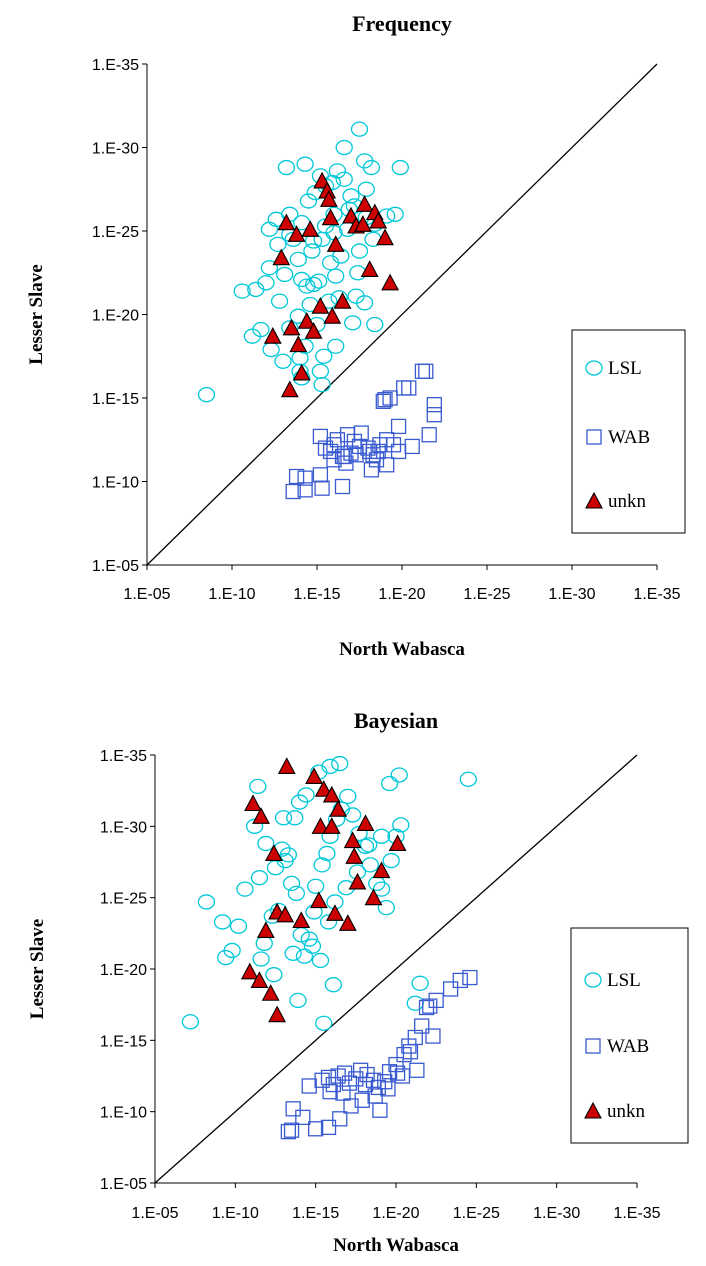 The image size is (706, 1266). I want to click on x-tick-label: 1.E-35, so click(636, 1213).